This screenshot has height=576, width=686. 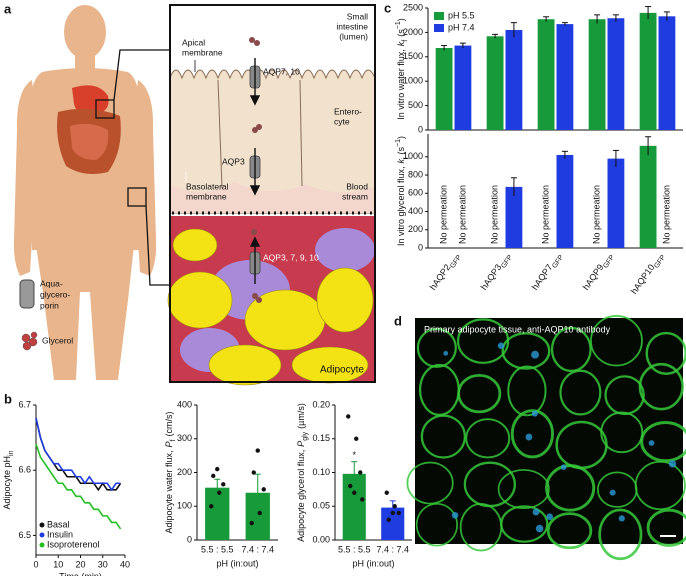 I want to click on y-axis-label: Adipocyte pHin, so click(x=8, y=479).